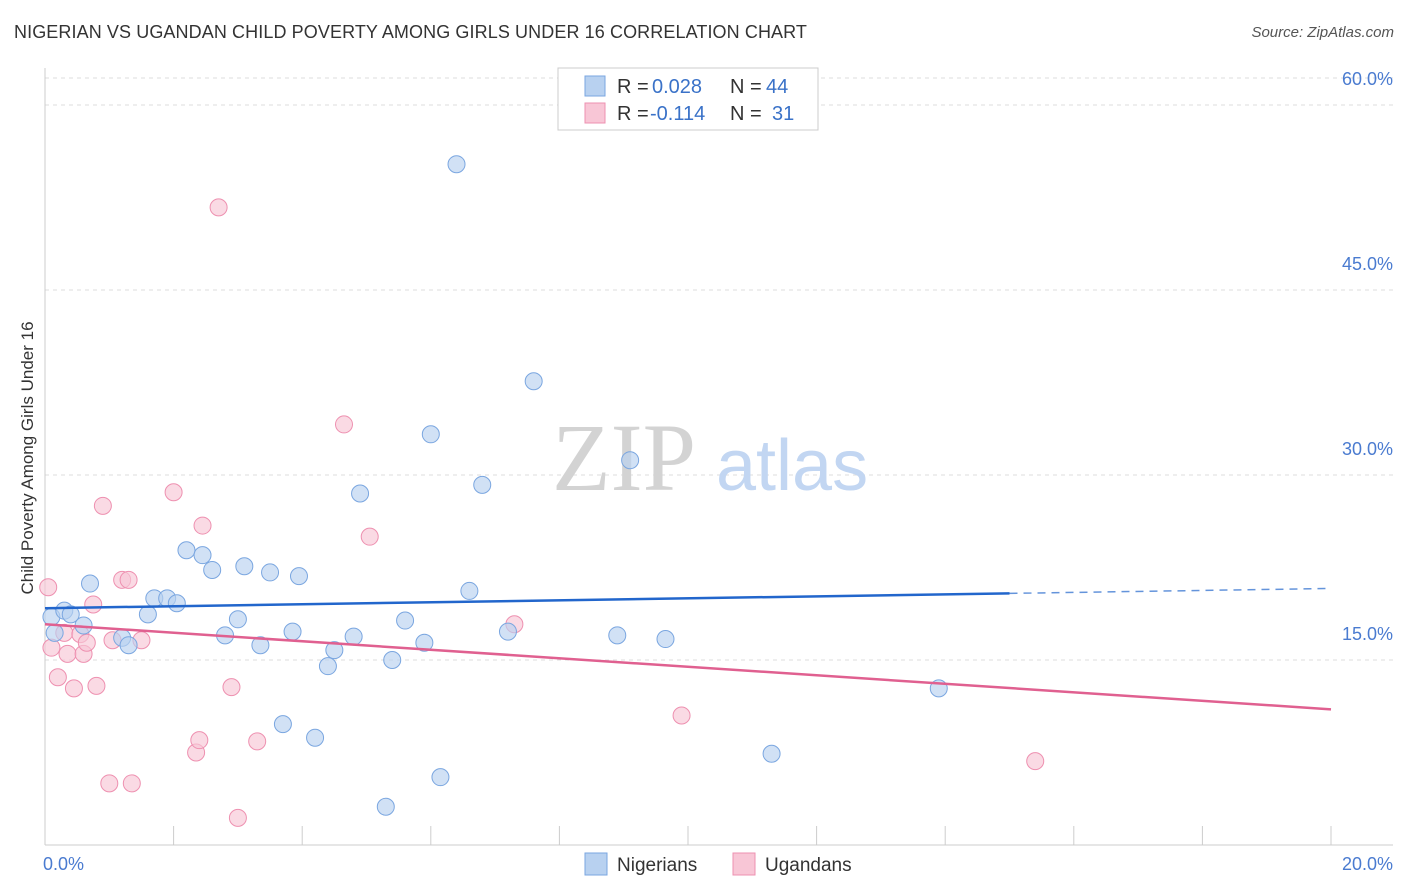 The height and width of the screenshot is (892, 1406). Describe the element at coordinates (688, 666) in the screenshot. I see `ugandans-trend-line` at that location.